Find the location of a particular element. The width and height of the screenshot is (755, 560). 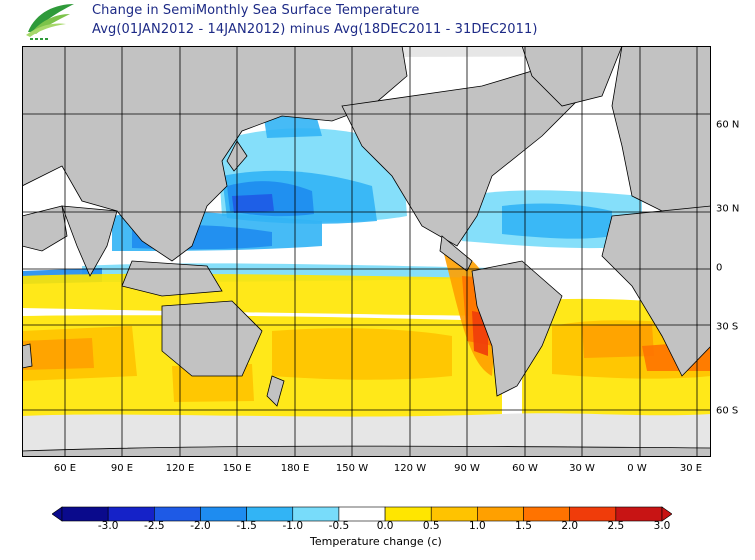

land-africa is located at coordinates (656, 291).